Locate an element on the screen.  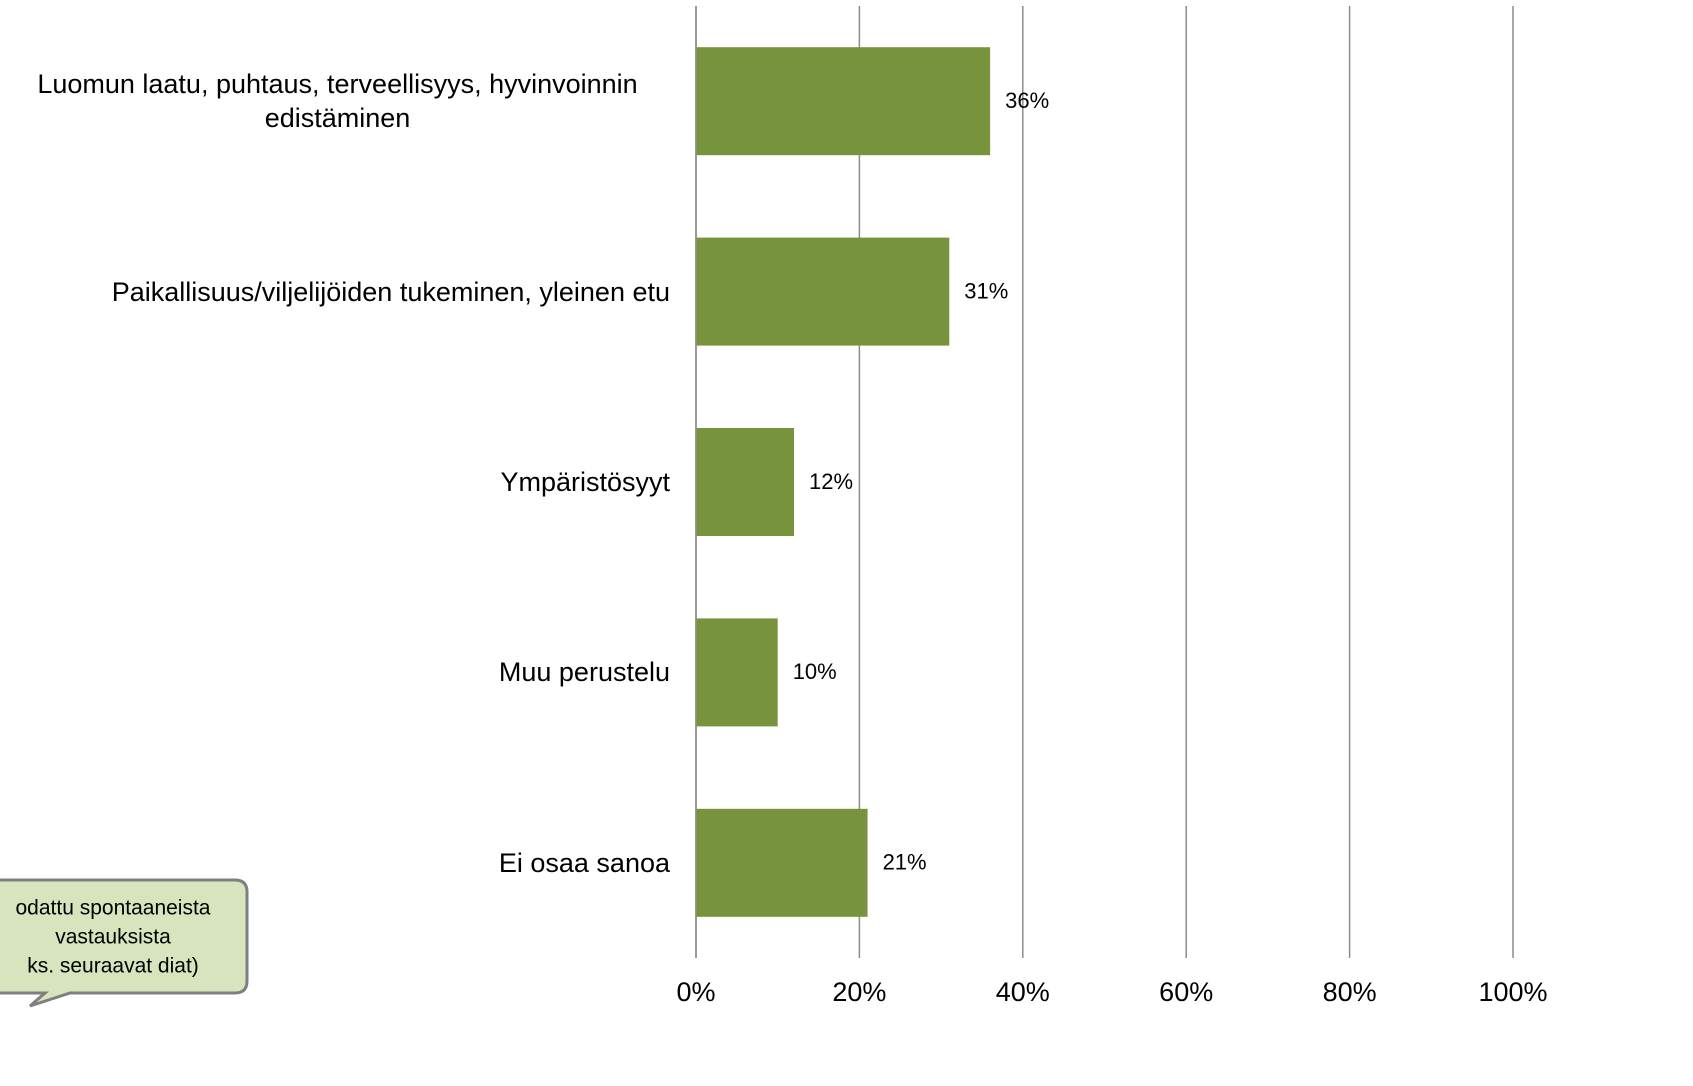
callout-text: vastauksista is located at coordinates (113, 937).